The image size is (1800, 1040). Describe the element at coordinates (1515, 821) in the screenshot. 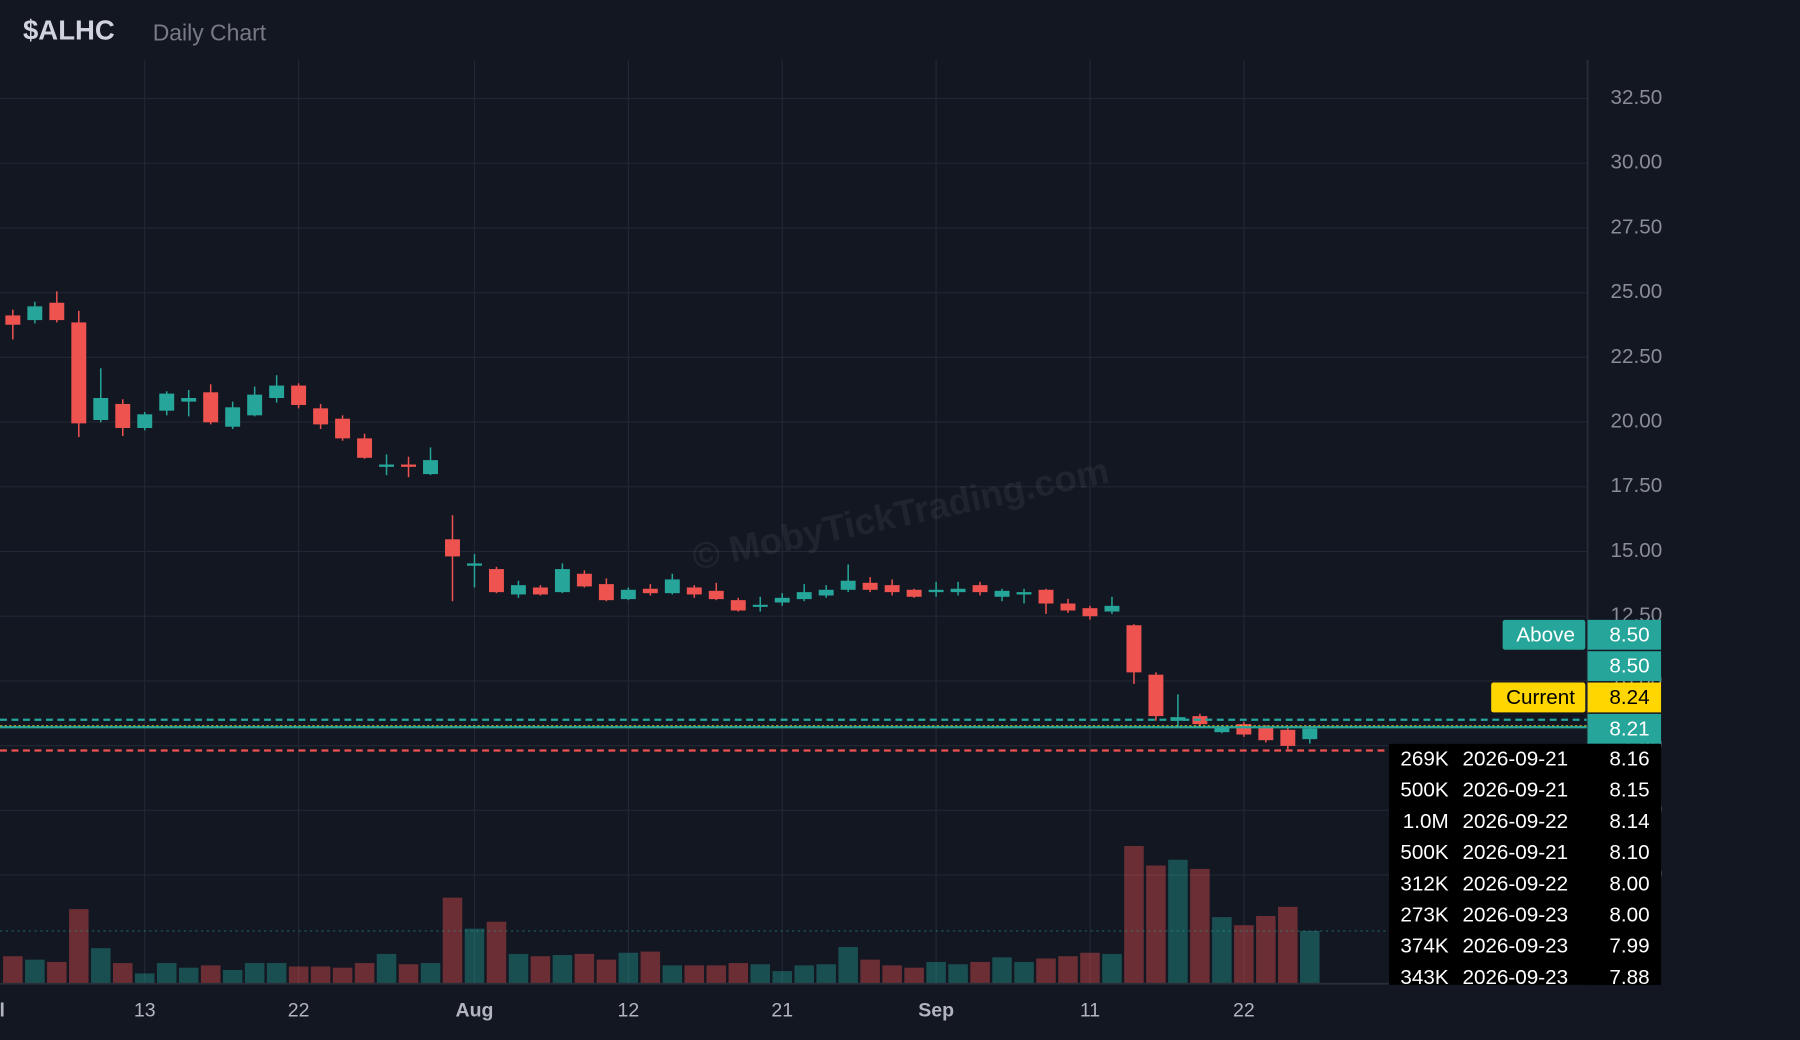

I see `order-date: 2026-09-22` at that location.